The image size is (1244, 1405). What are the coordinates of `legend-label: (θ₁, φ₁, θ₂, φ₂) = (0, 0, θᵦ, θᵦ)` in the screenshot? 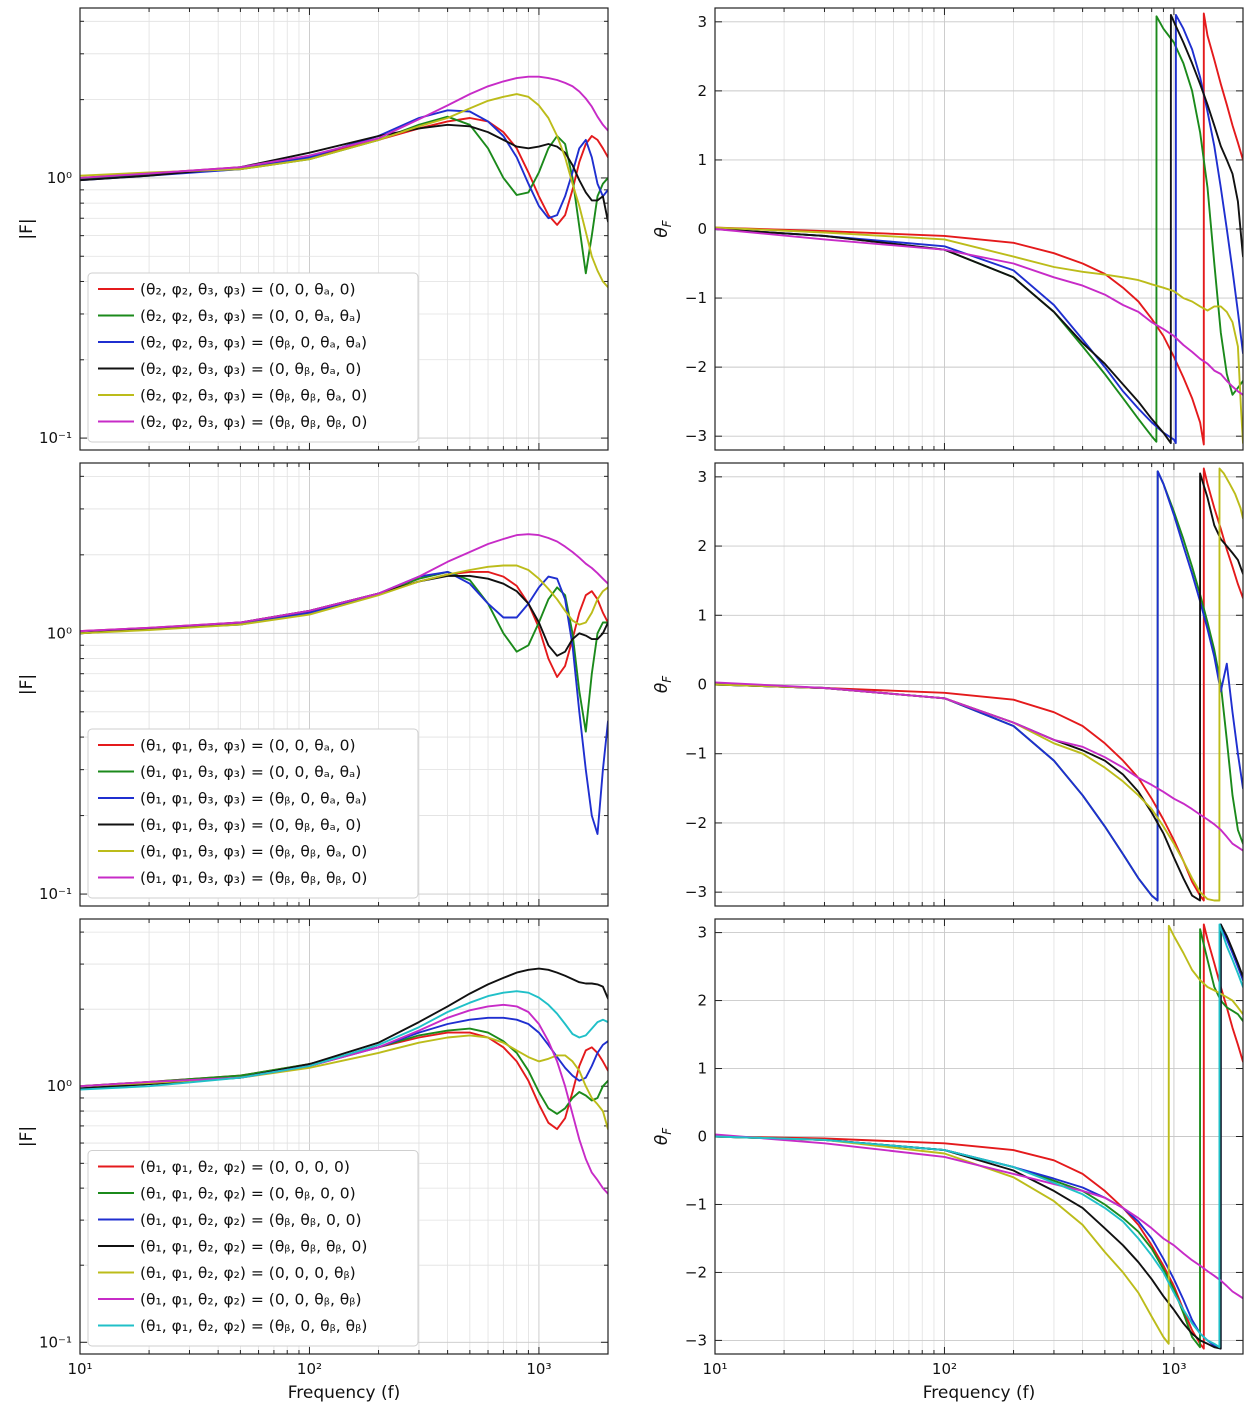 It's located at (251, 1300).